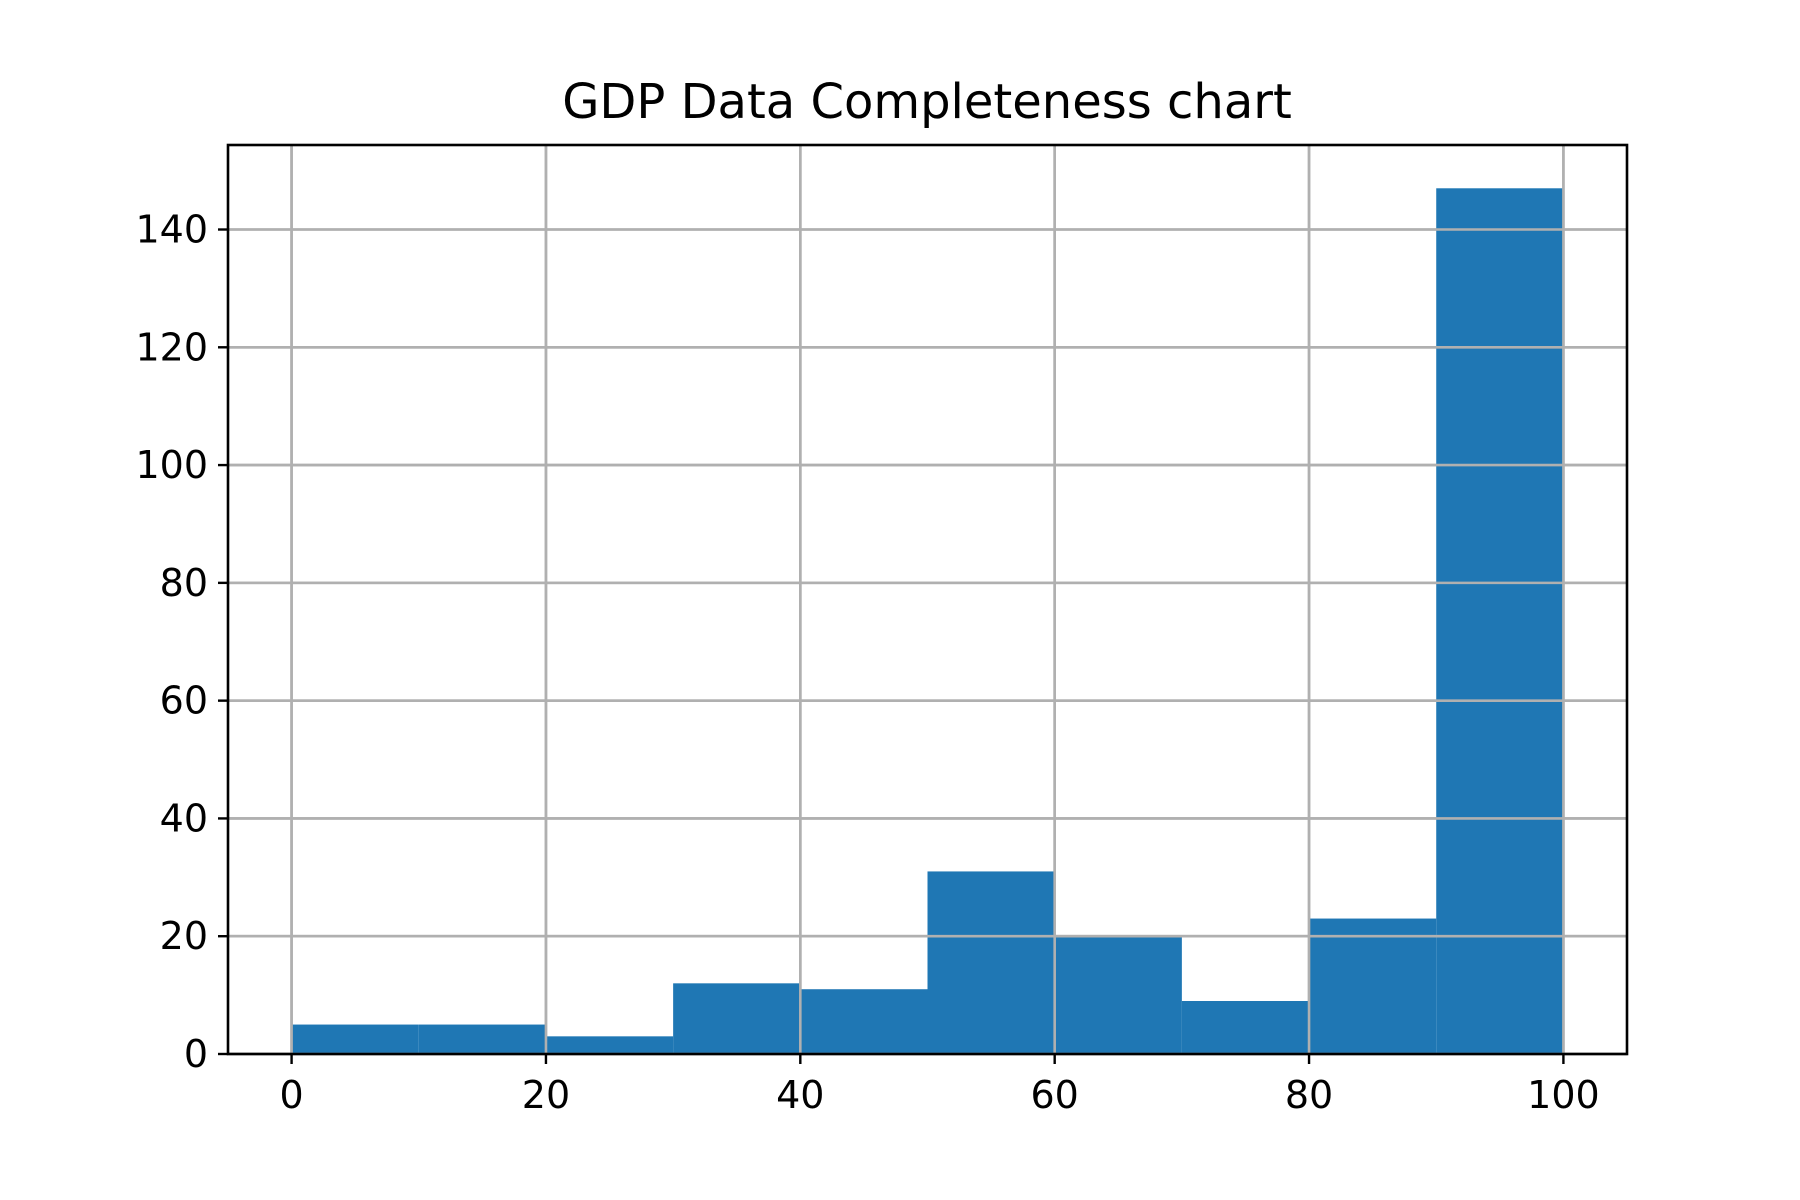 The image size is (1800, 1200). Describe the element at coordinates (800, 1095) in the screenshot. I see `x-tick-label-2: 40` at that location.